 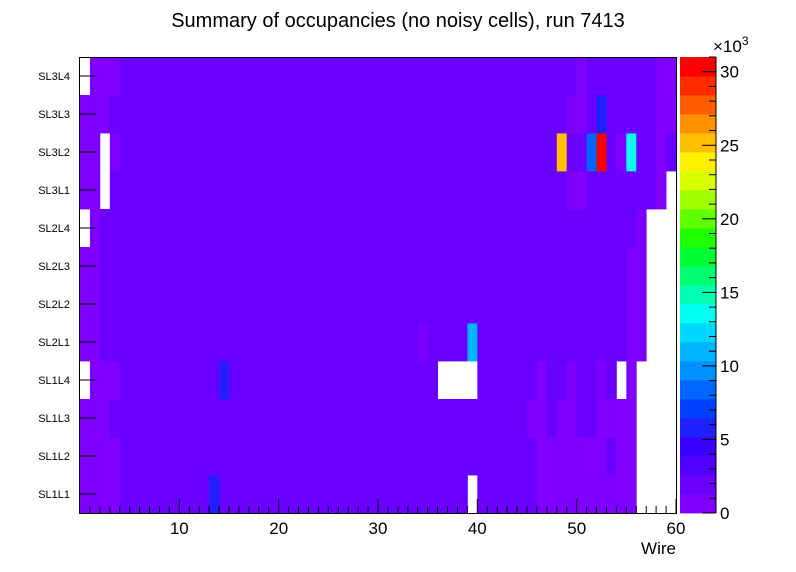 I want to click on z-tick-label: 10, so click(x=729, y=366).